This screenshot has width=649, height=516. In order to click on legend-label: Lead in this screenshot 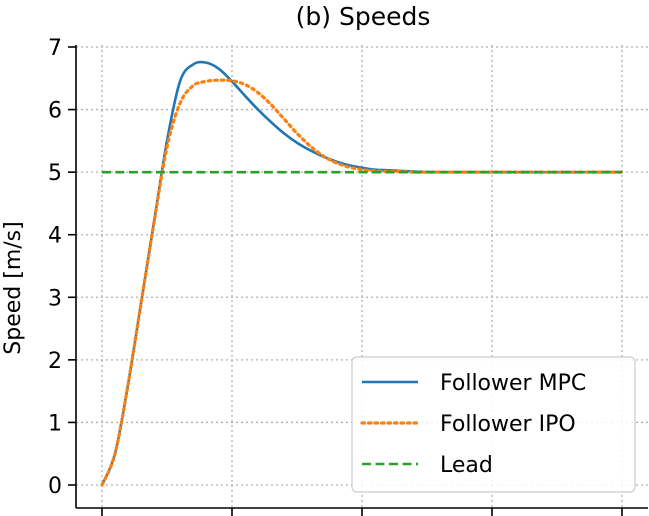, I will do `click(466, 465)`.